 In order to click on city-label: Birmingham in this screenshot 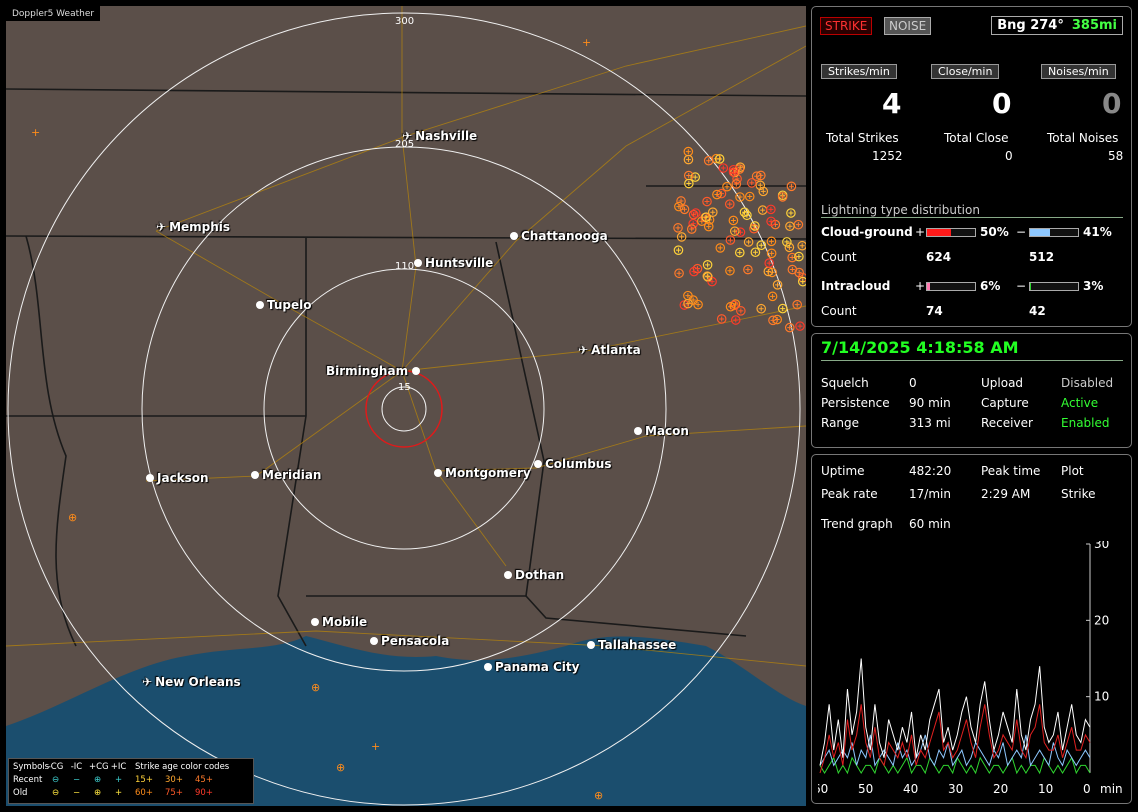, I will do `click(367, 371)`.